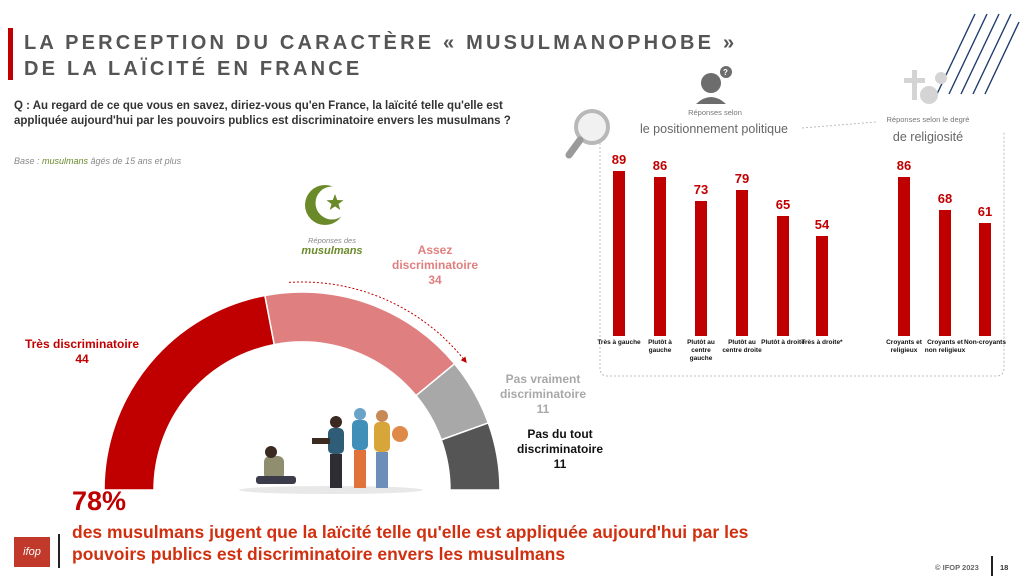 The image size is (1020, 578). What do you see at coordinates (331, 451) in the screenshot?
I see `people-illustration` at bounding box center [331, 451].